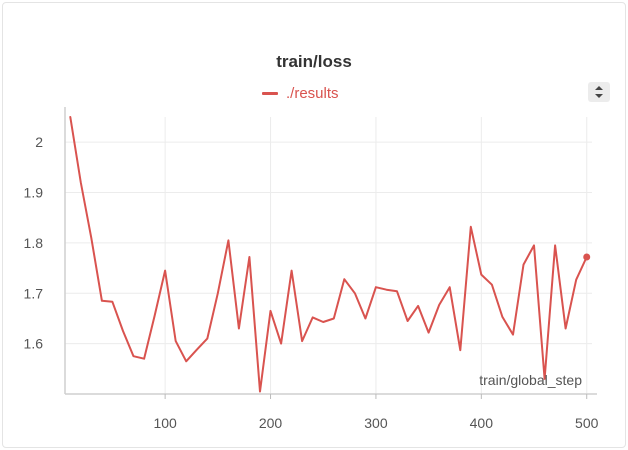  What do you see at coordinates (271, 423) in the screenshot?
I see `x-tick-label: 200` at bounding box center [271, 423].